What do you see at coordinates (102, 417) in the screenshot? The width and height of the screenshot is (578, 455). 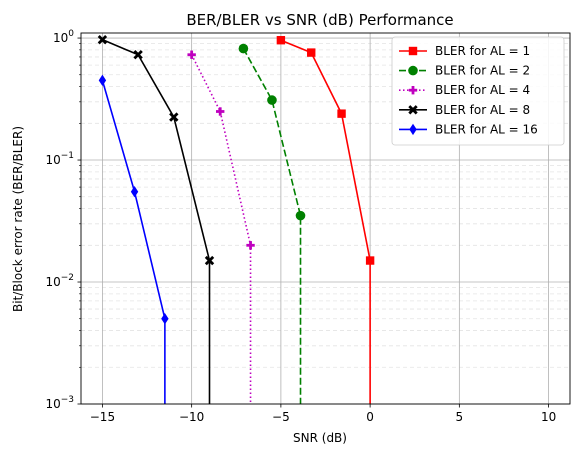 I see `x-tick-label: −15` at bounding box center [102, 417].